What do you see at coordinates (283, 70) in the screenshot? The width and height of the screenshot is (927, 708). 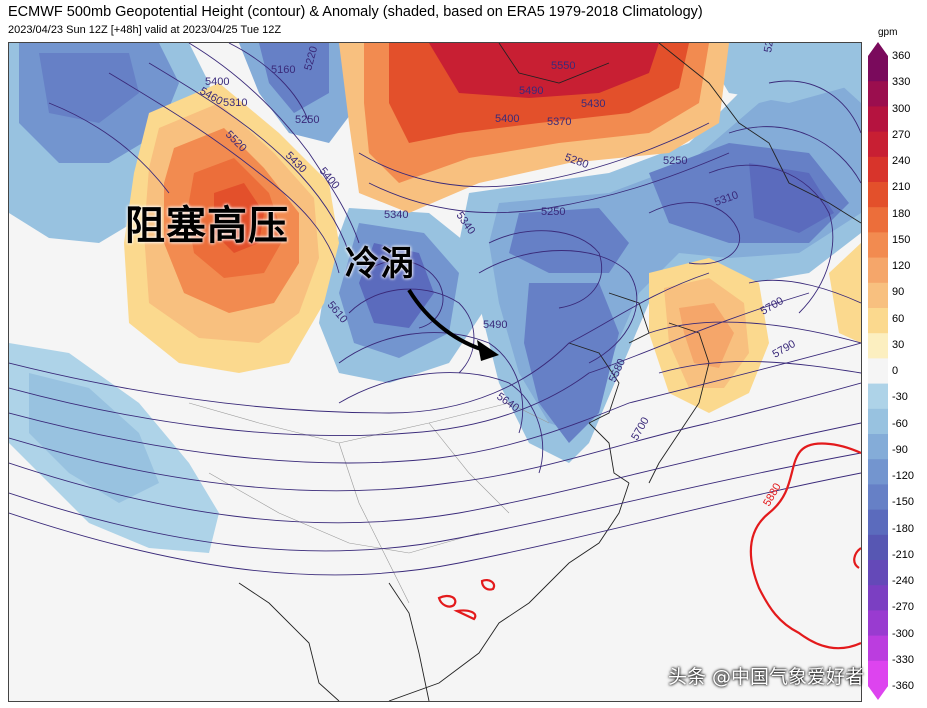 I see `contour-label: 5160` at bounding box center [283, 70].